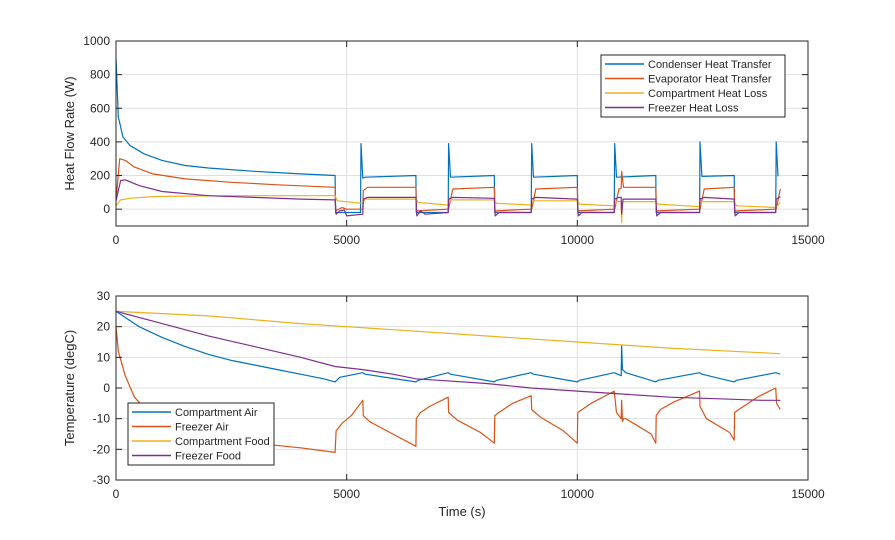 Image resolution: width=895 pixels, height=540 pixels. I want to click on legend-entry: Evaporator Heat Transfer, so click(710, 80).